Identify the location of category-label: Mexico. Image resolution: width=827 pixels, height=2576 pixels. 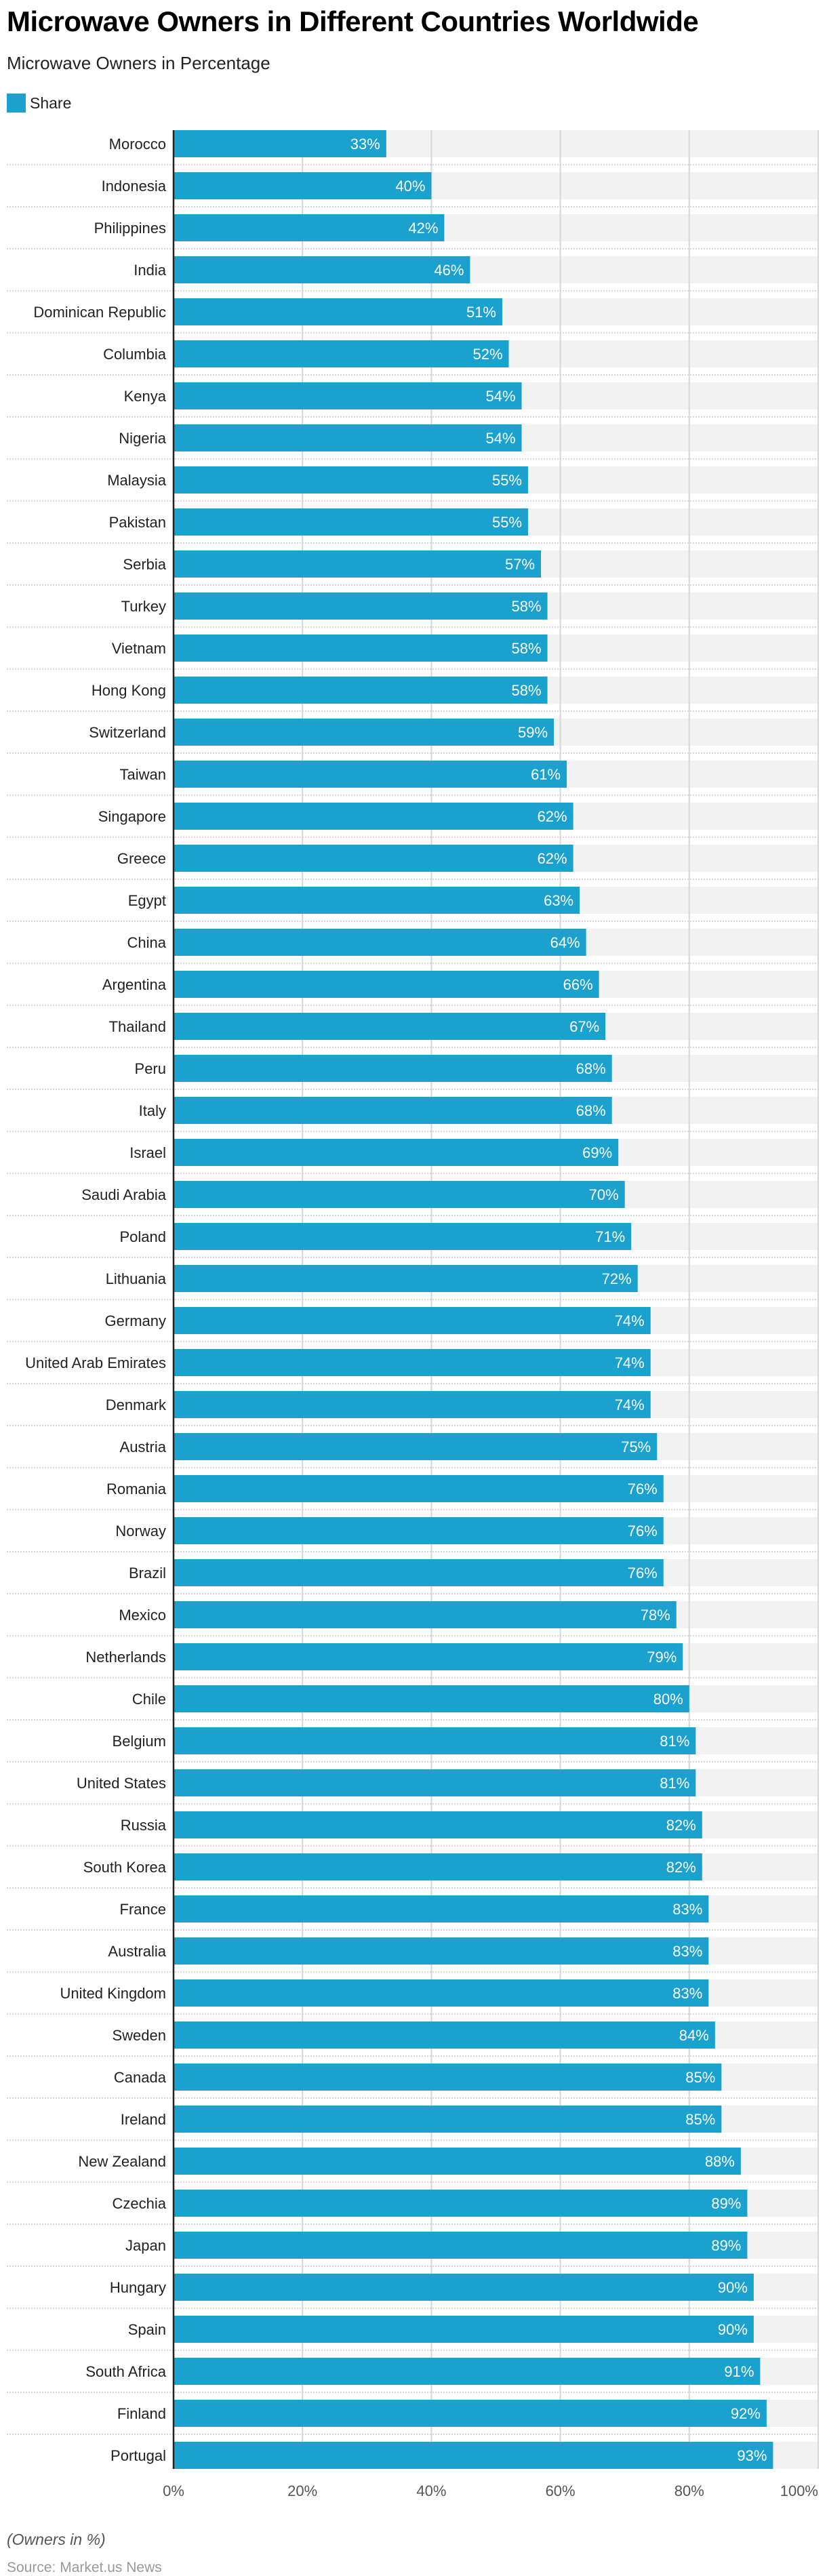
(142, 1615).